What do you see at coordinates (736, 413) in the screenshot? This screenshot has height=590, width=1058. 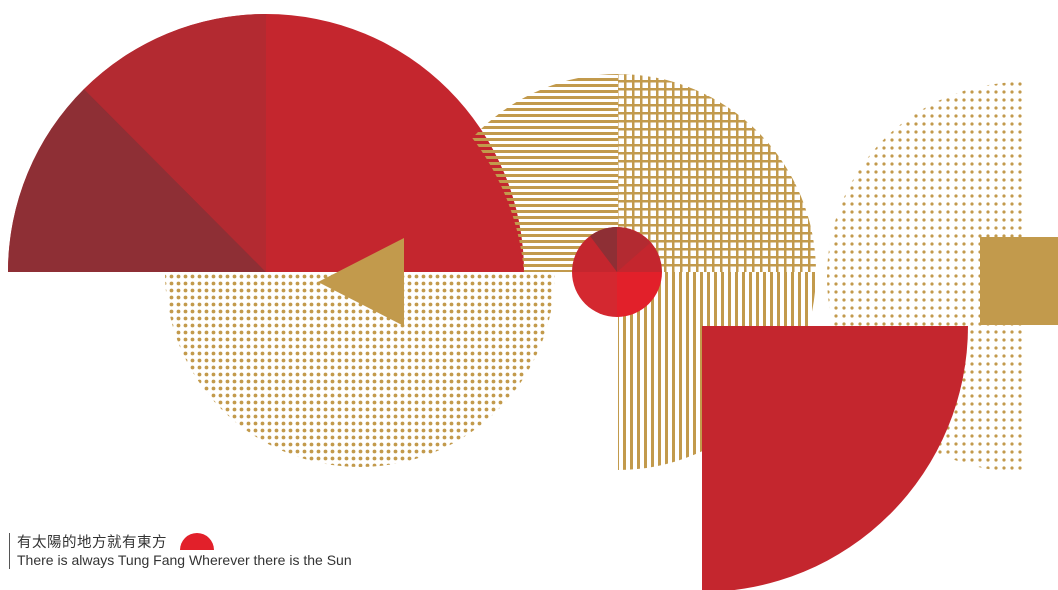 I see `red-striped-band` at bounding box center [736, 413].